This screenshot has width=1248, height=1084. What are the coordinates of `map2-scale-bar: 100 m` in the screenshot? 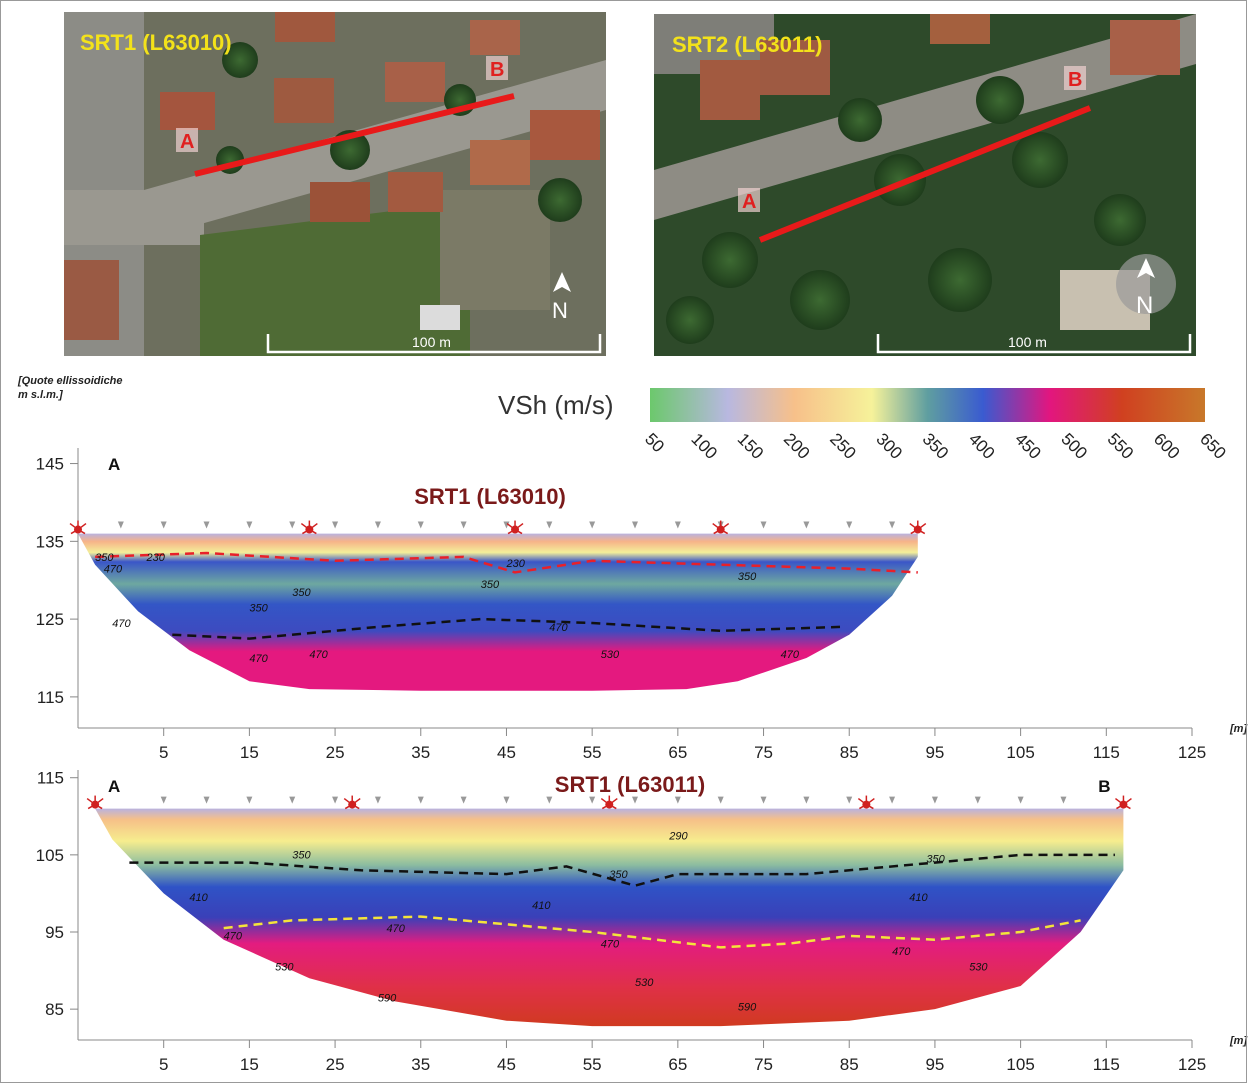 It's located at (1034, 344).